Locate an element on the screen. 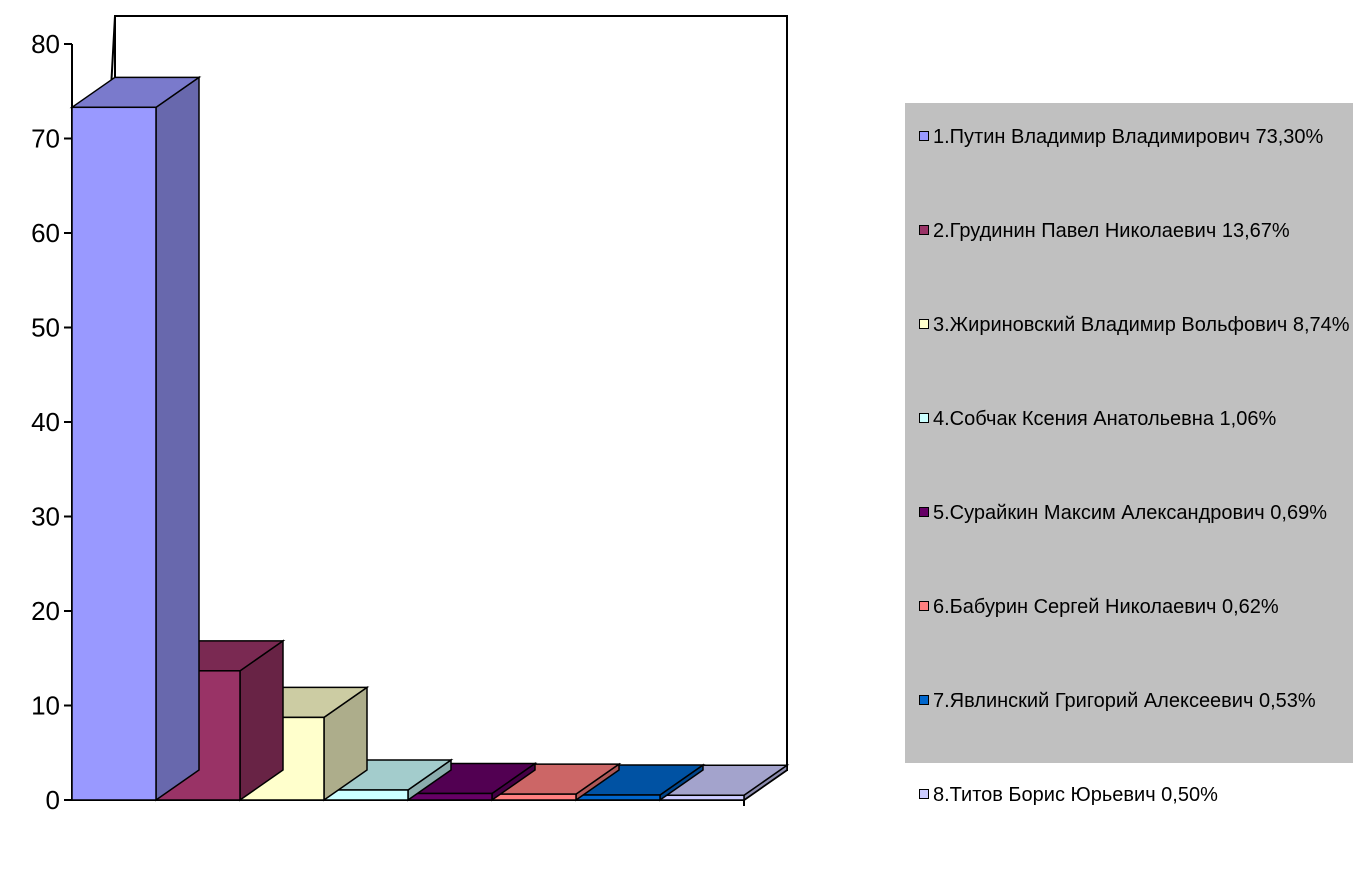 The width and height of the screenshot is (1362, 877). legend-label: 8.Титов Борис Юрьевич 0,50% is located at coordinates (1075, 795).